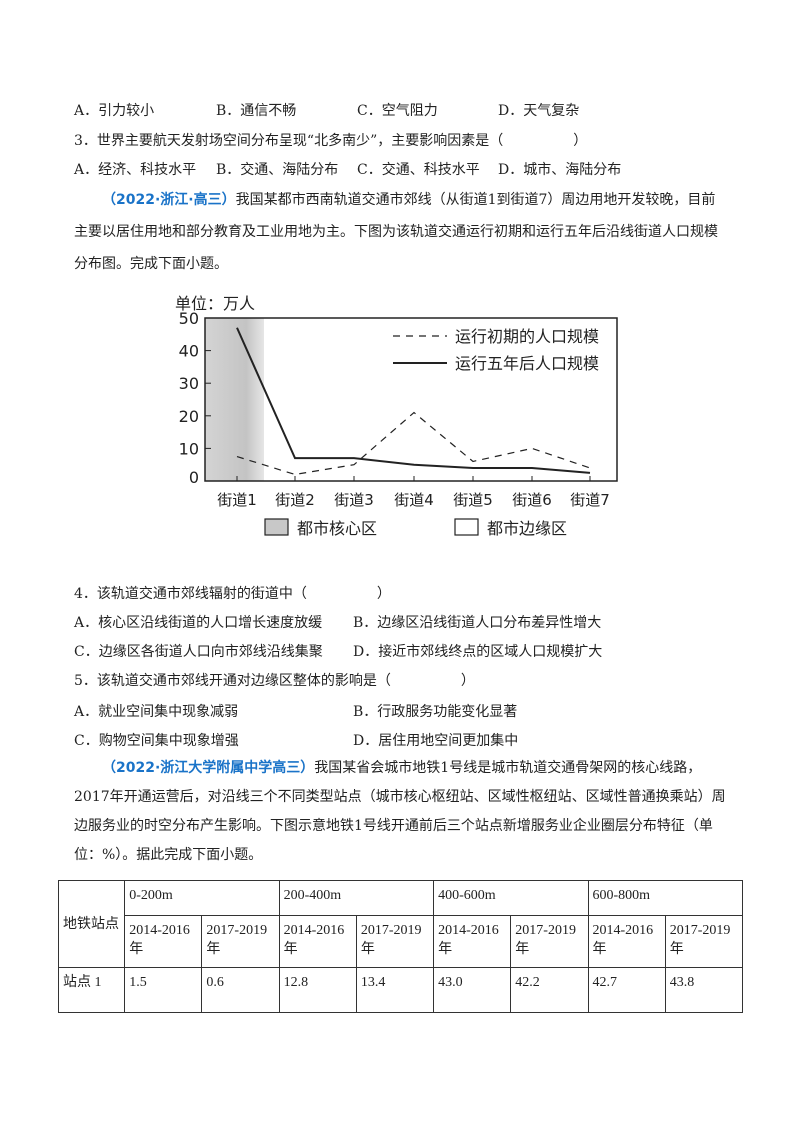 Image resolution: width=800 pixels, height=1132 pixels. What do you see at coordinates (202, 898) in the screenshot?
I see `ring-header: 0-200m` at bounding box center [202, 898].